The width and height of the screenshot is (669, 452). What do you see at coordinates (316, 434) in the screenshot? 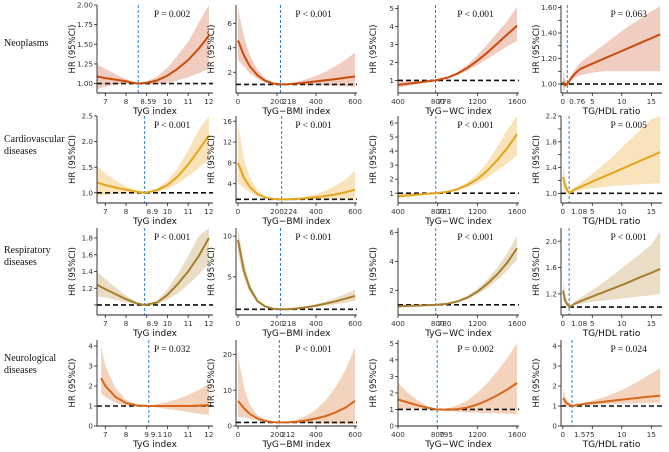
I see `x-tick-label-r3c1-2: 400` at bounding box center [316, 434].